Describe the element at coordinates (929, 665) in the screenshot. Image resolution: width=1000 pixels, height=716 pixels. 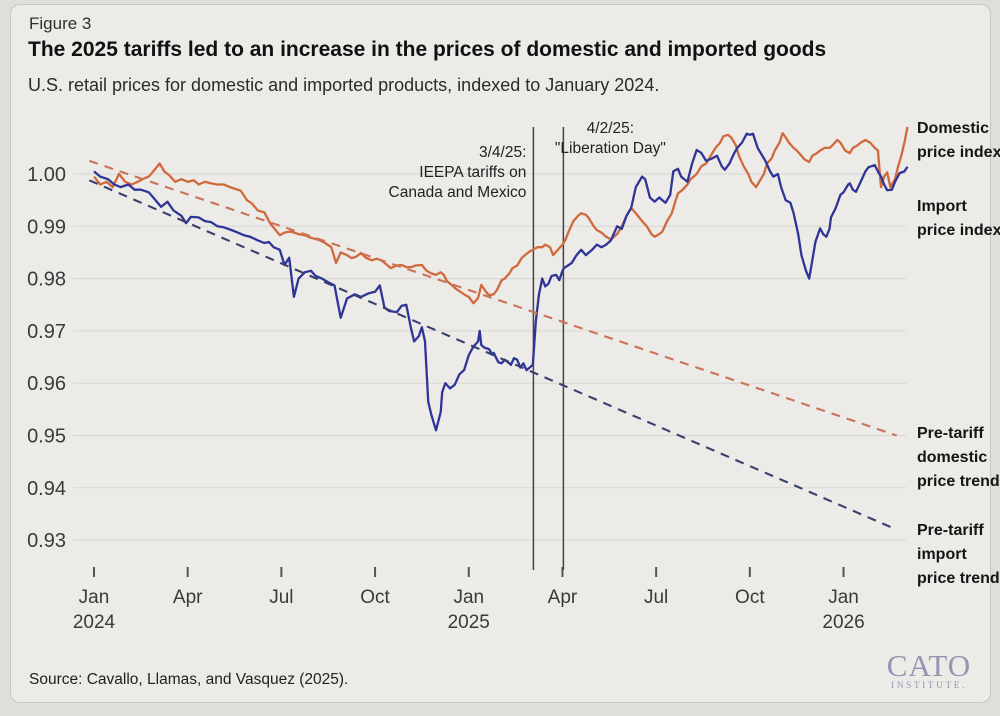
I see `cato-wordmark: CATO` at that location.